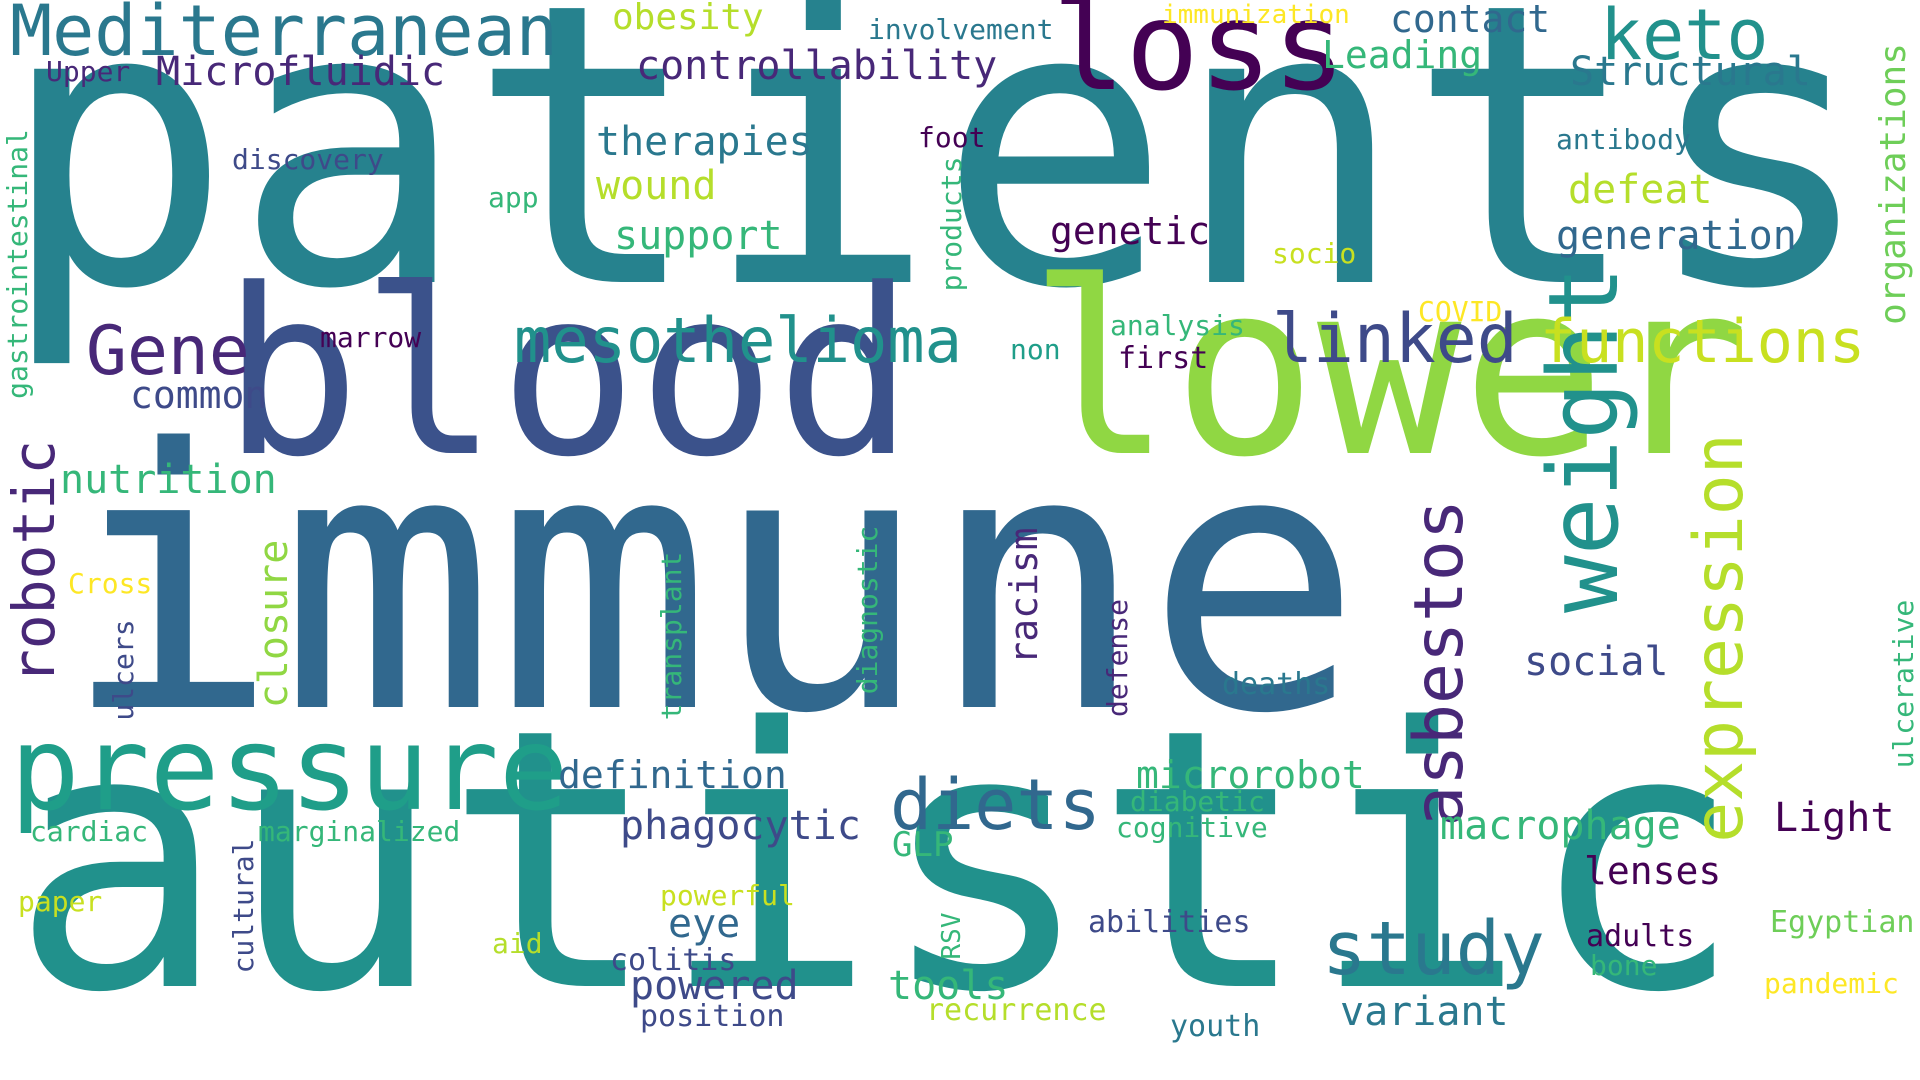 Image resolution: width=1920 pixels, height=1080 pixels. Describe the element at coordinates (1596, 662) in the screenshot. I see `word-social: social` at that location.